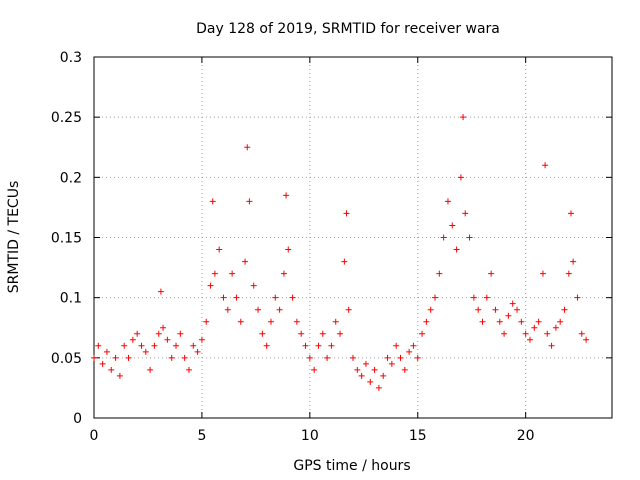 The height and width of the screenshot is (480, 640). What do you see at coordinates (14, 237) in the screenshot?
I see `y-axis-label: SRMTID / TECUs` at bounding box center [14, 237].